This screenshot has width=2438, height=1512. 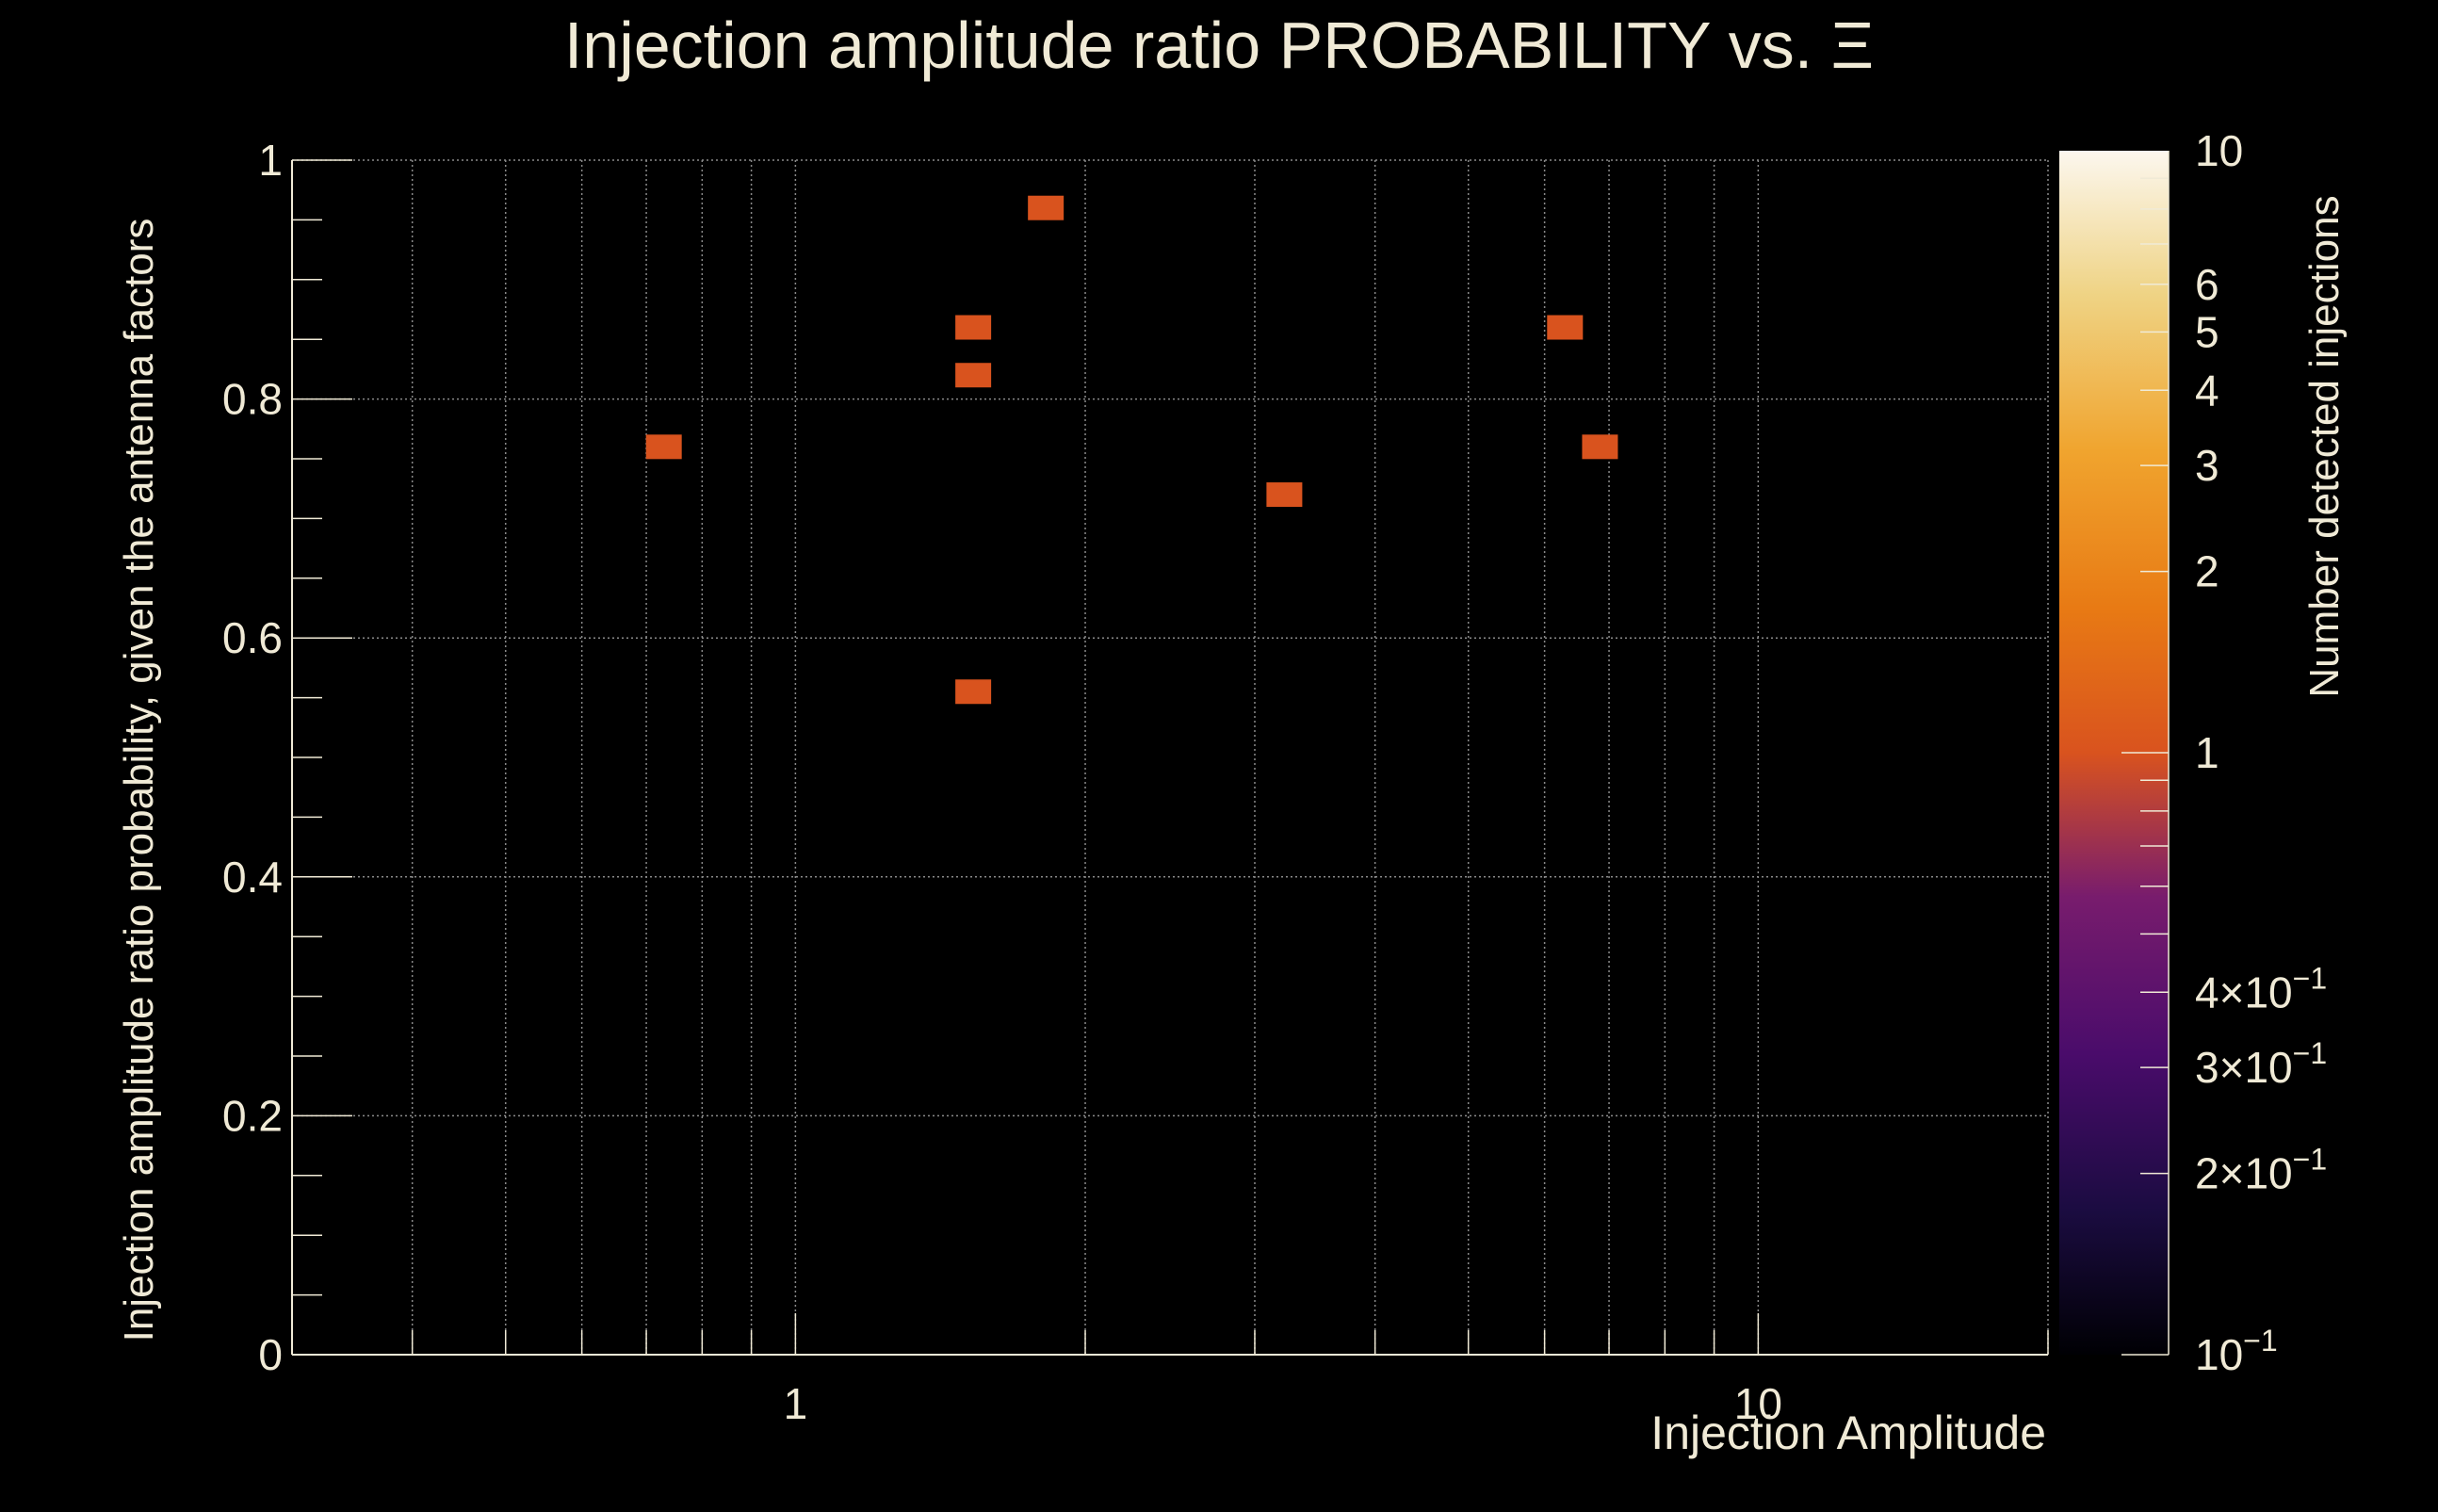 I want to click on palette-tick-label: 4, so click(x=2207, y=390).